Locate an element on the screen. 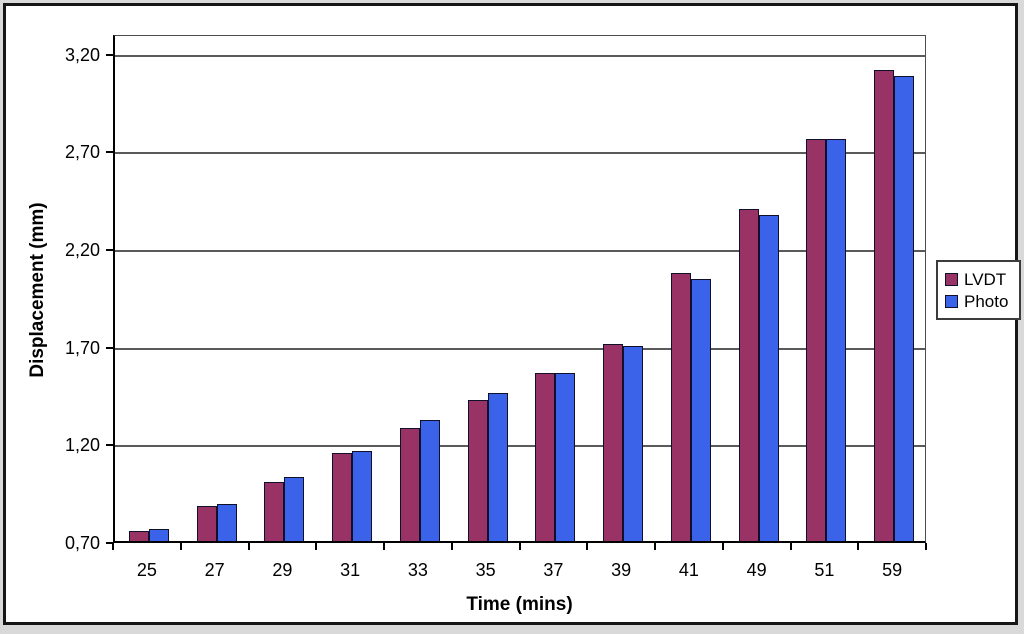  photo-swatch-icon is located at coordinates (951, 301).